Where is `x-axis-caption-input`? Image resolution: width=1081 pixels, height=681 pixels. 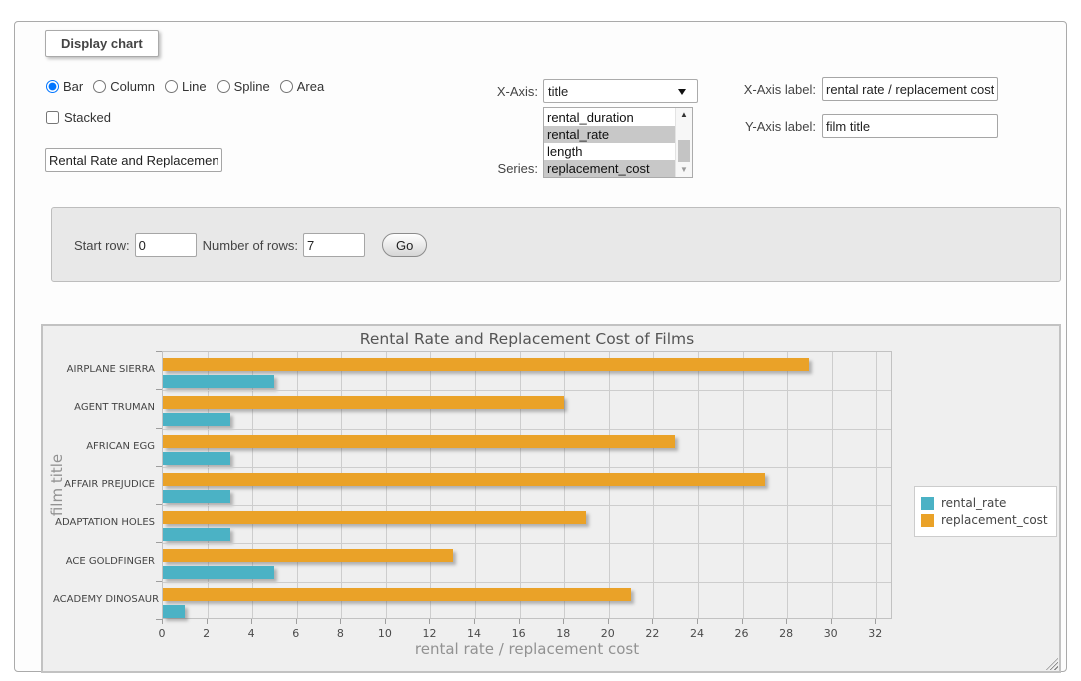 x-axis-caption-input is located at coordinates (910, 89).